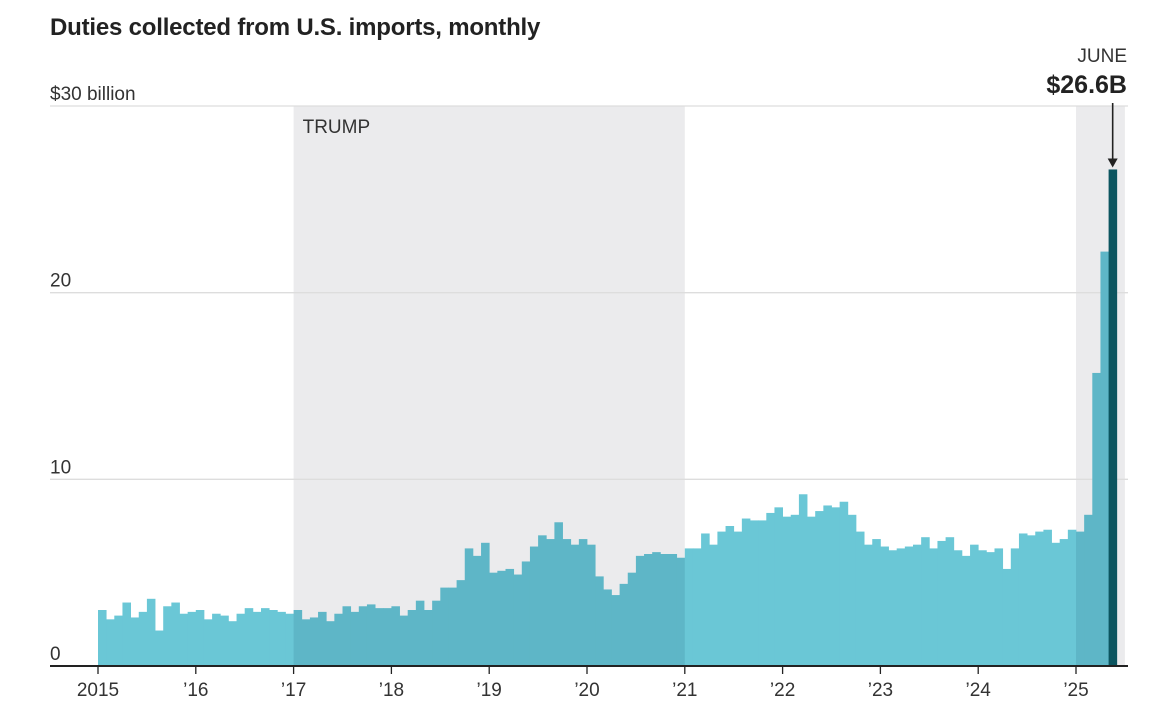  I want to click on x-tick-label: ’19, so click(489, 690).